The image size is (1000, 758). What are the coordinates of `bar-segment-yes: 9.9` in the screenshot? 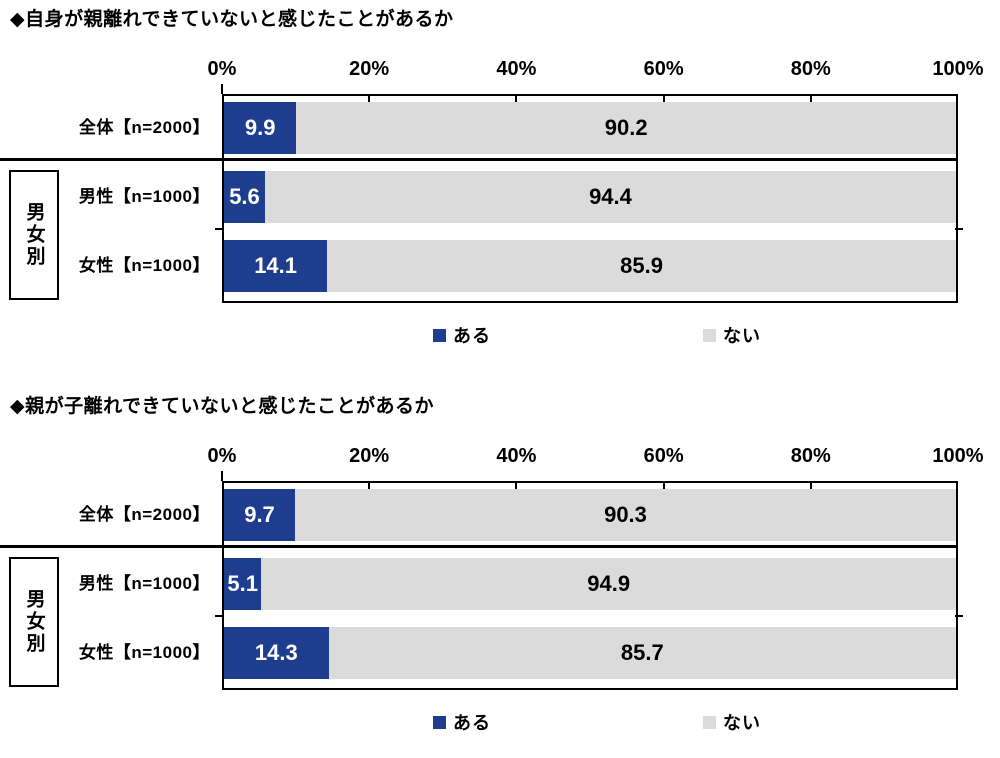 It's located at (260, 128).